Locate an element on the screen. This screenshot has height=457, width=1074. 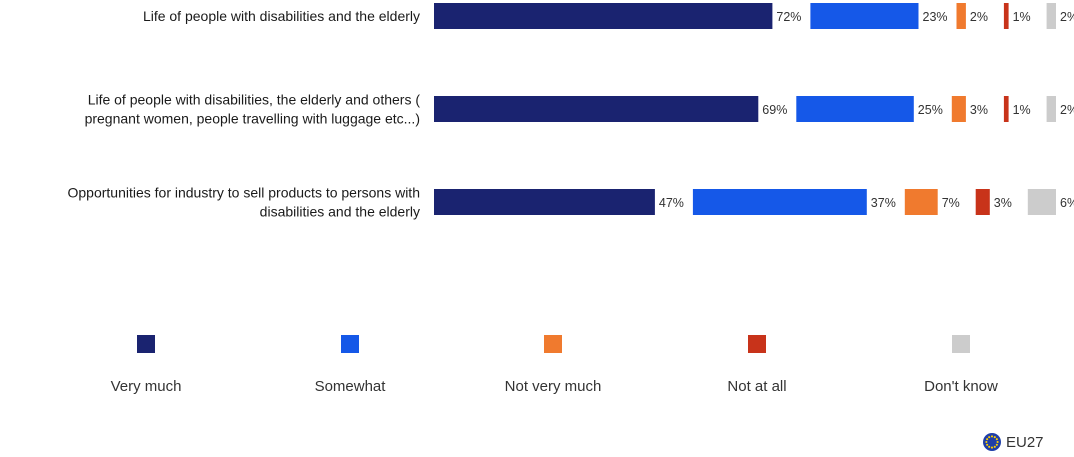
legend-label: Very much is located at coordinates (146, 386).